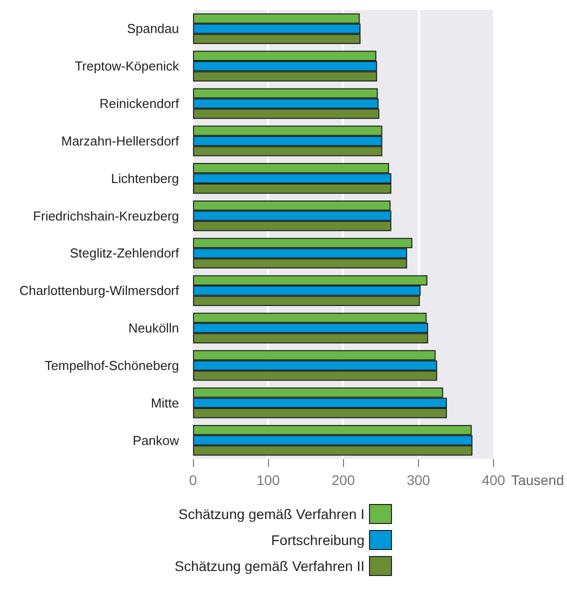 This screenshot has height=589, width=567. What do you see at coordinates (140, 104) in the screenshot?
I see `y-tick-label: Reinickendorf` at bounding box center [140, 104].